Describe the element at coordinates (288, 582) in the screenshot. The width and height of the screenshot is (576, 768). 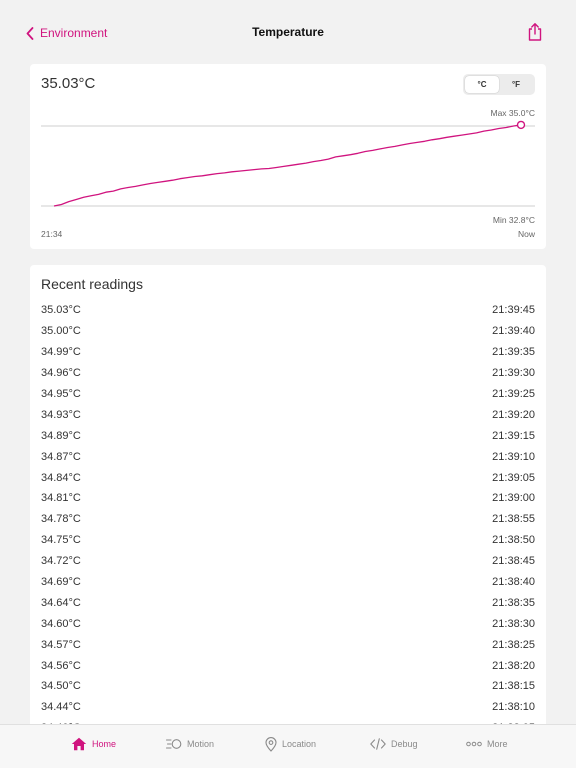
I see `reading-row: 34.69°C 21:38:40` at that location.